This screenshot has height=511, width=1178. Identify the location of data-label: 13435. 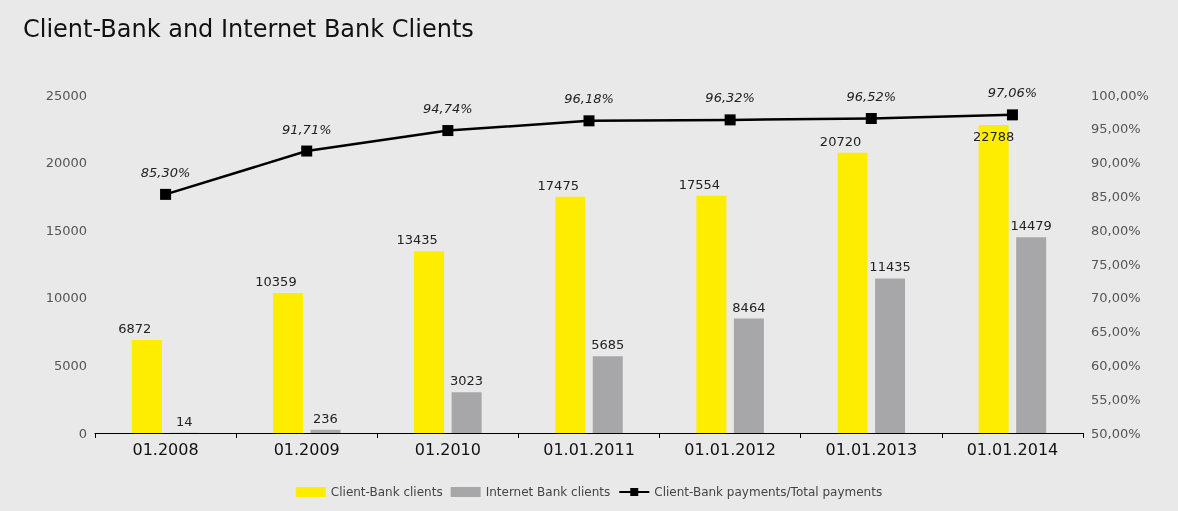
(417, 240).